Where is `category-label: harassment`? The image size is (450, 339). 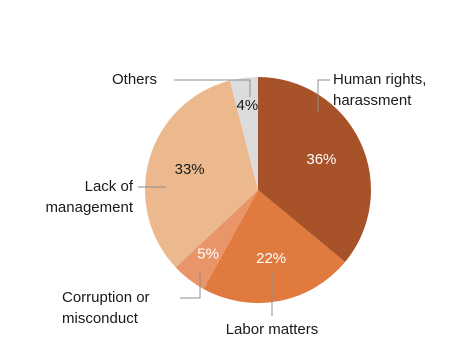
category-label: harassment is located at coordinates (372, 100).